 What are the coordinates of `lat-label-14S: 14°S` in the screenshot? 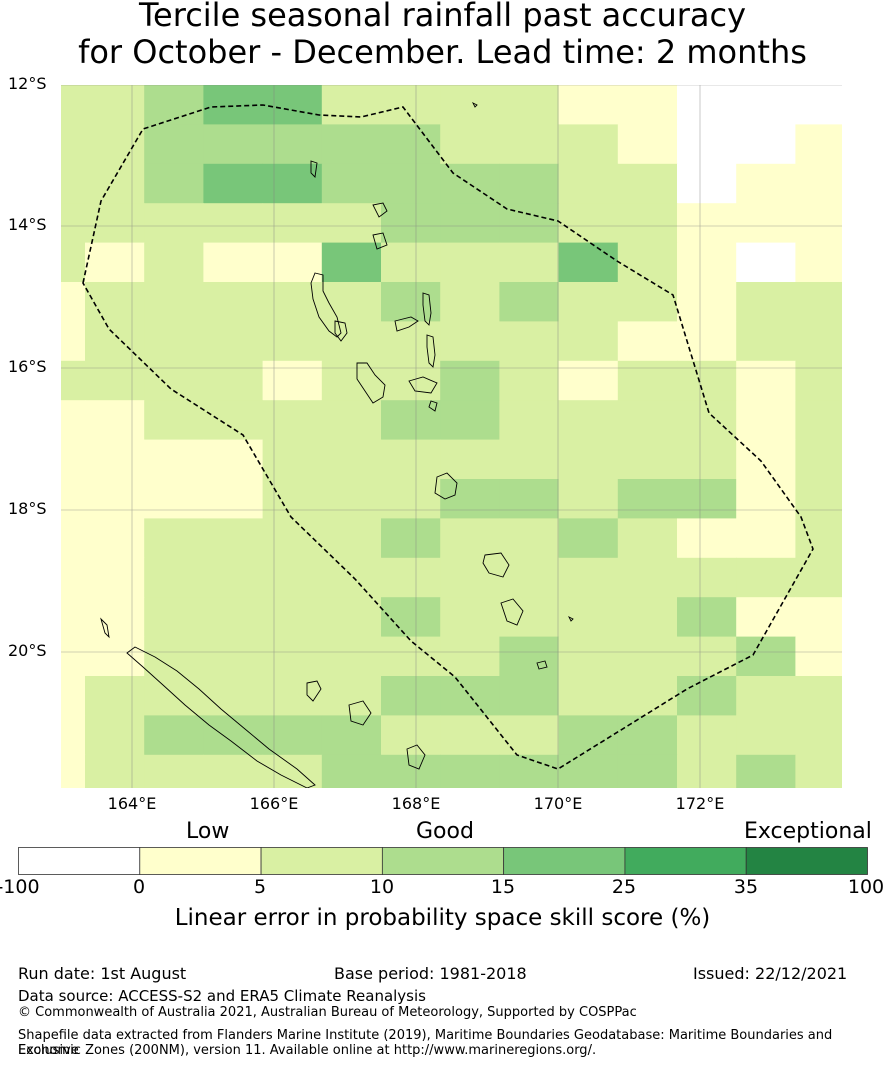 It's located at (27, 224).